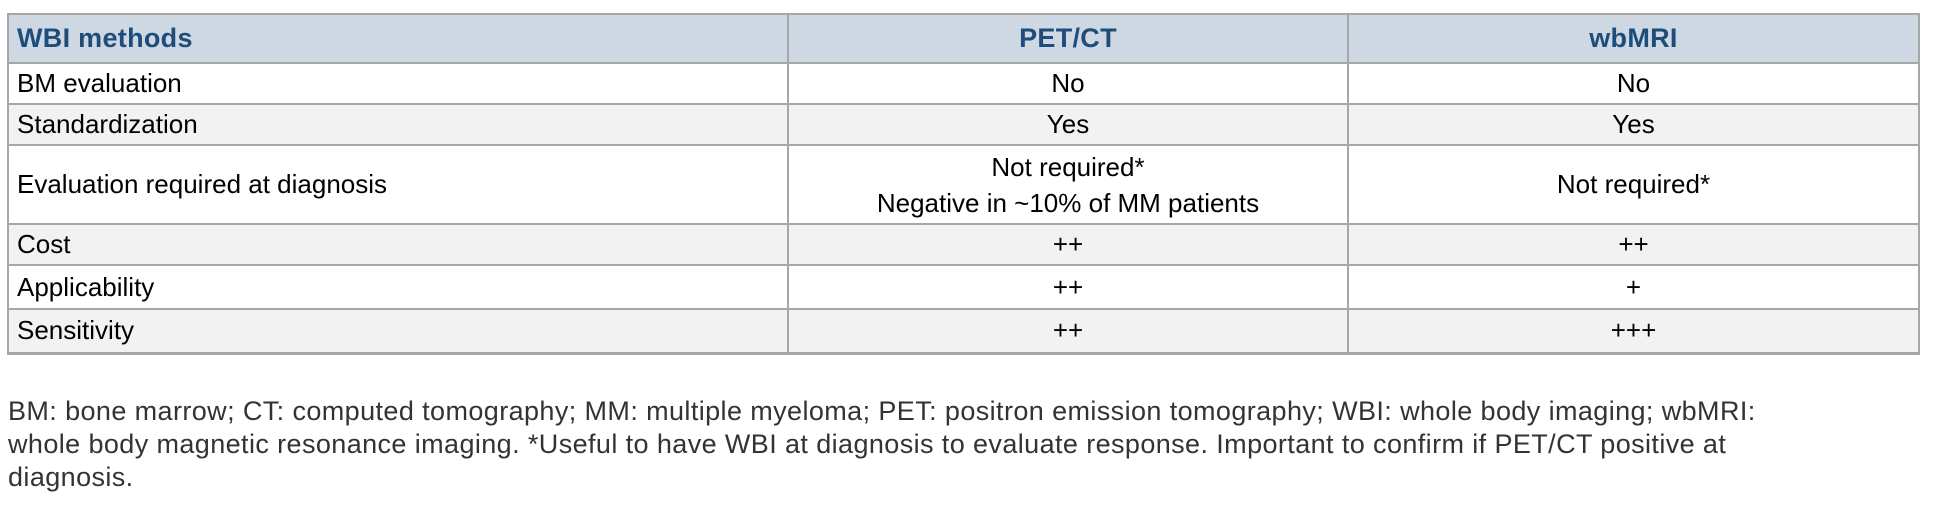 This screenshot has height=521, width=1934. I want to click on table-row: BM evaluation No No, so click(963, 83).